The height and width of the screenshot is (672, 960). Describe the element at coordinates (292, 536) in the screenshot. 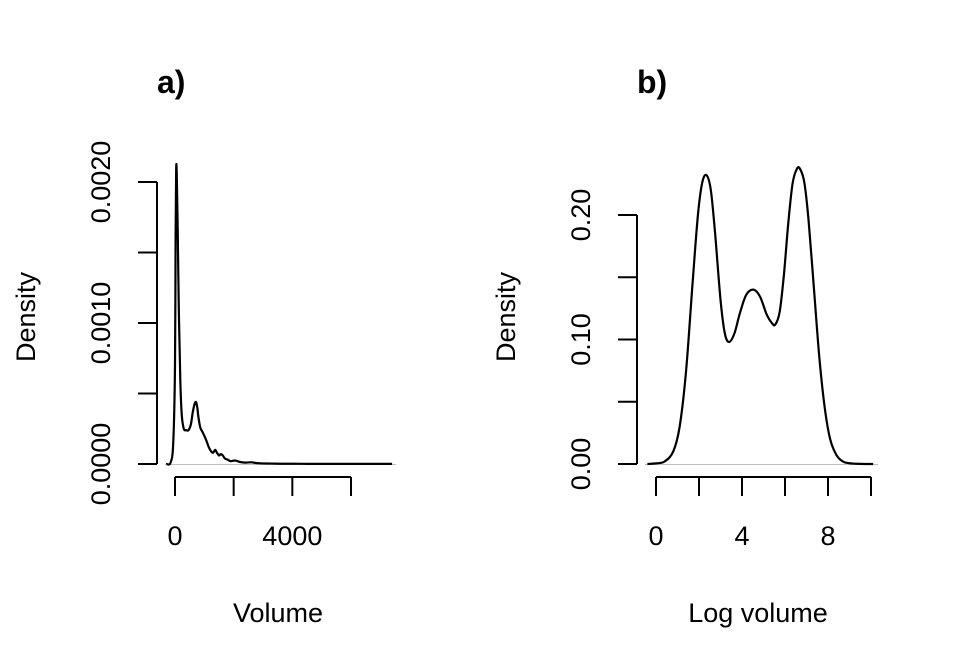

I see `x-tick-label: 4000` at that location.